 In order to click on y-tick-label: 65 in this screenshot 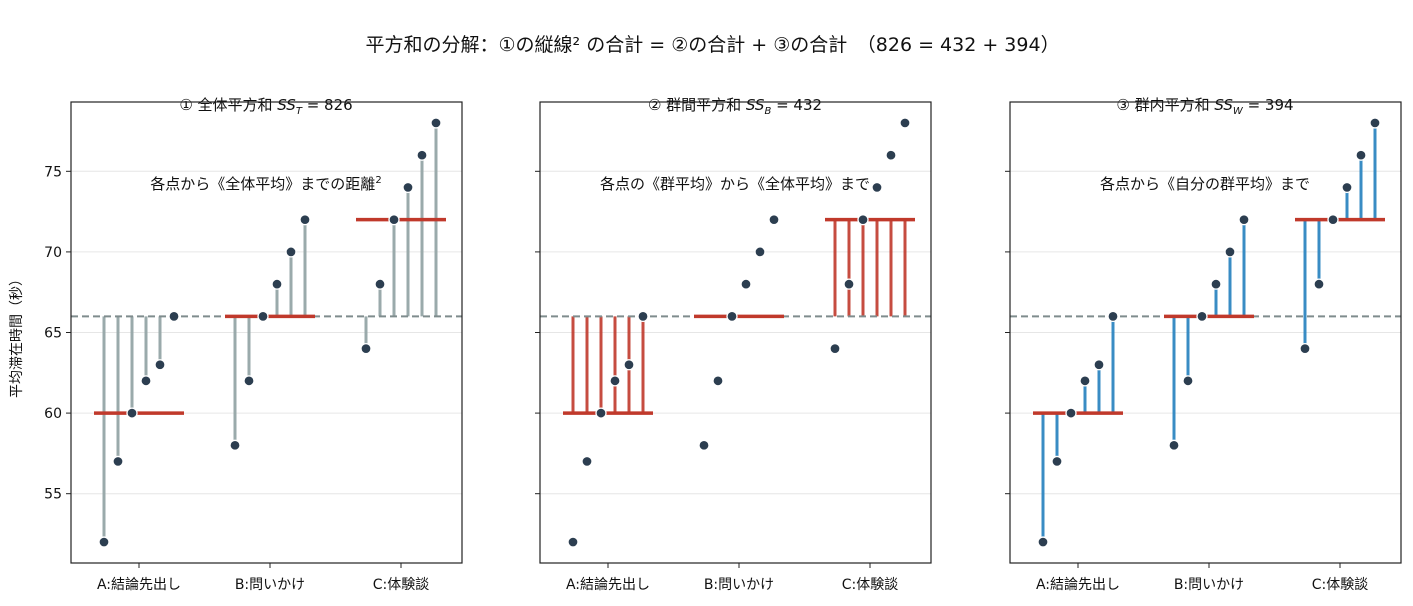, I will do `click(53, 334)`.